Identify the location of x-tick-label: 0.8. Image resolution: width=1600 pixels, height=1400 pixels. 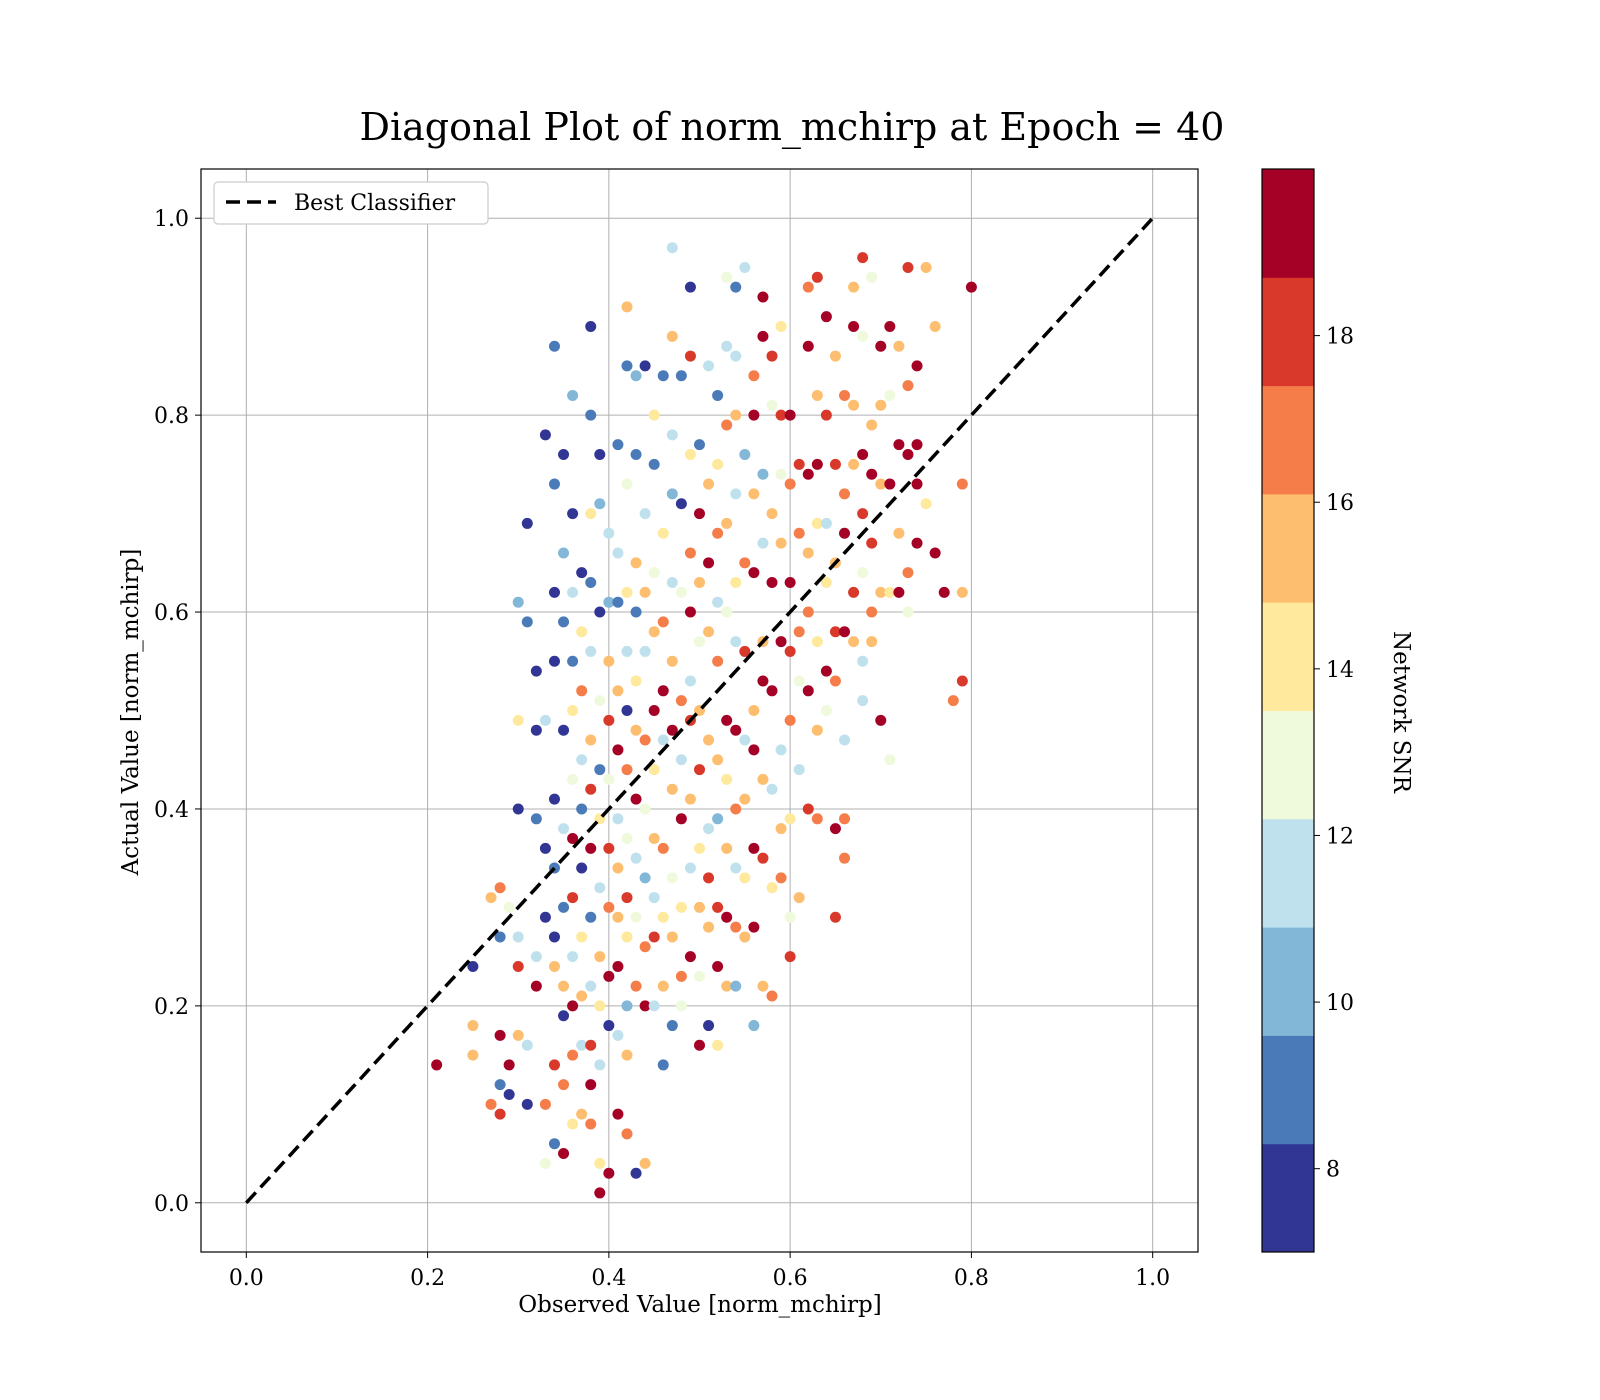
(971, 1278).